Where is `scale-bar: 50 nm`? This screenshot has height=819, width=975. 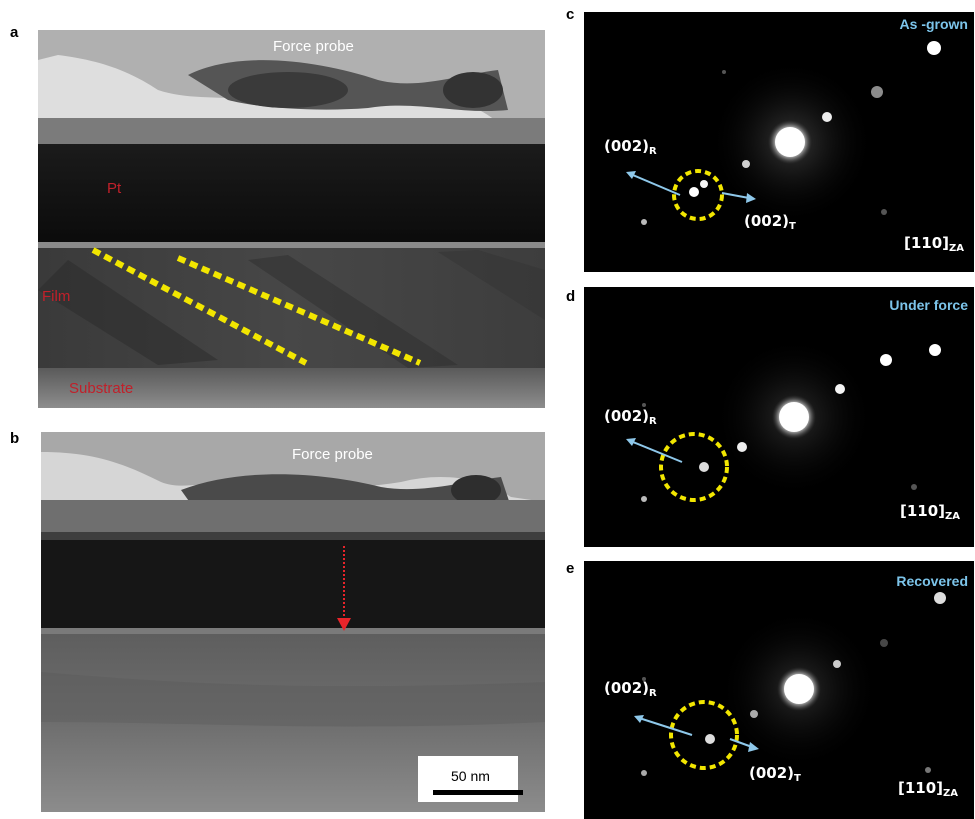
scale-bar: 50 nm is located at coordinates (470, 779).